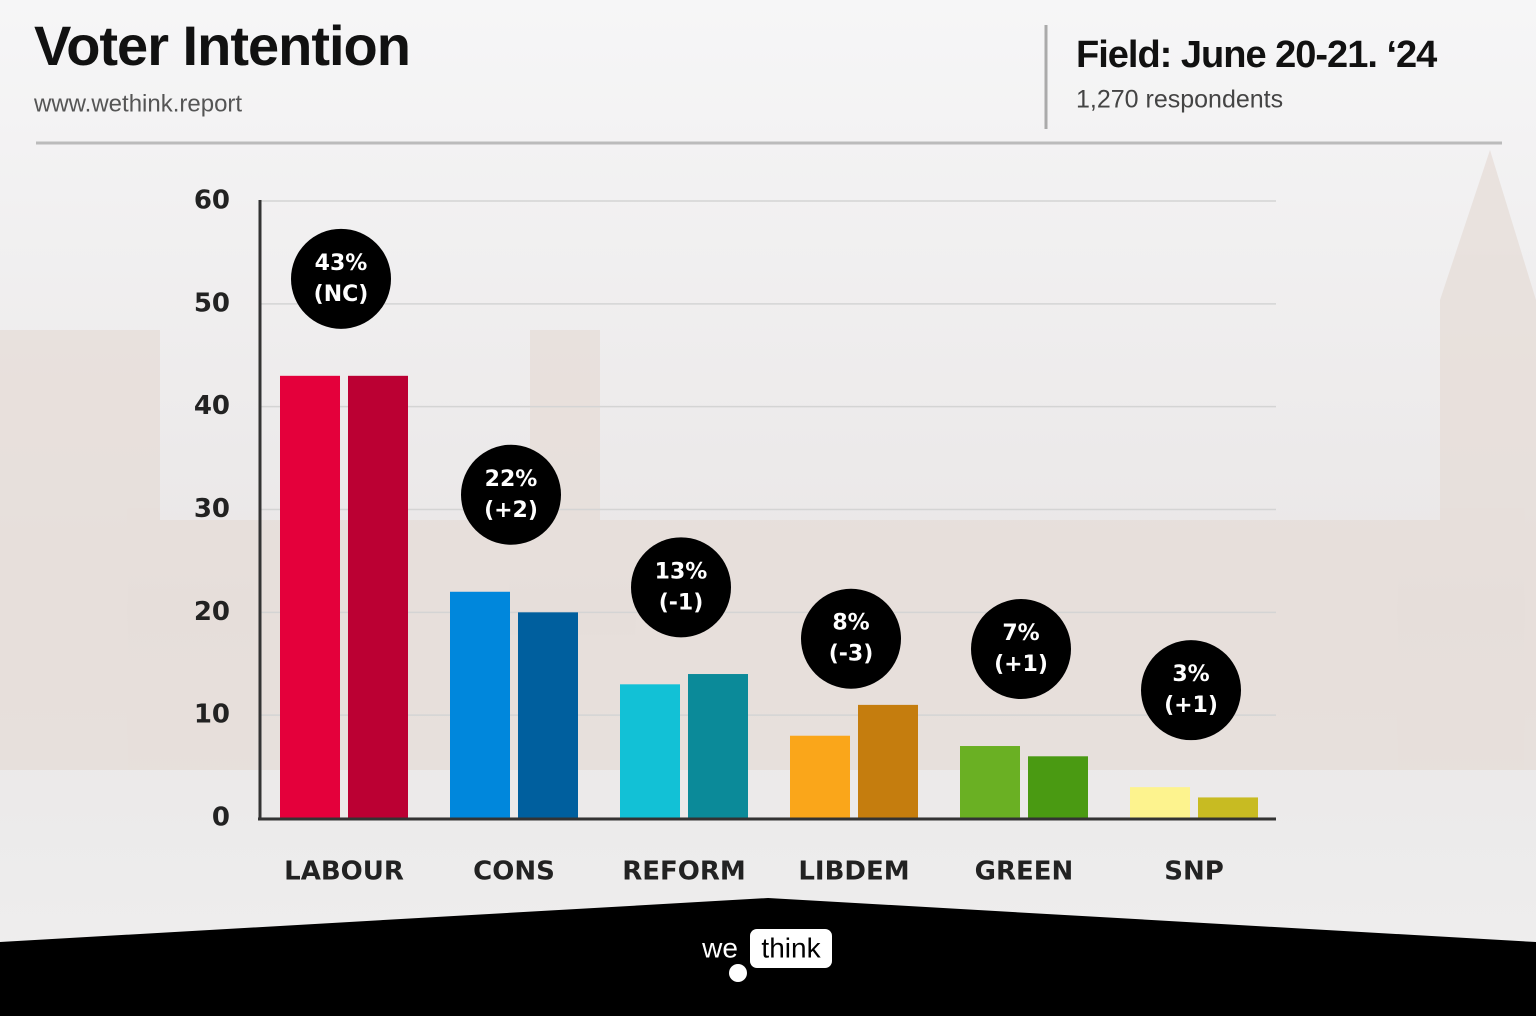 This screenshot has width=1536, height=1016. Describe the element at coordinates (681, 602) in the screenshot. I see `change-label: (-1)` at that location.